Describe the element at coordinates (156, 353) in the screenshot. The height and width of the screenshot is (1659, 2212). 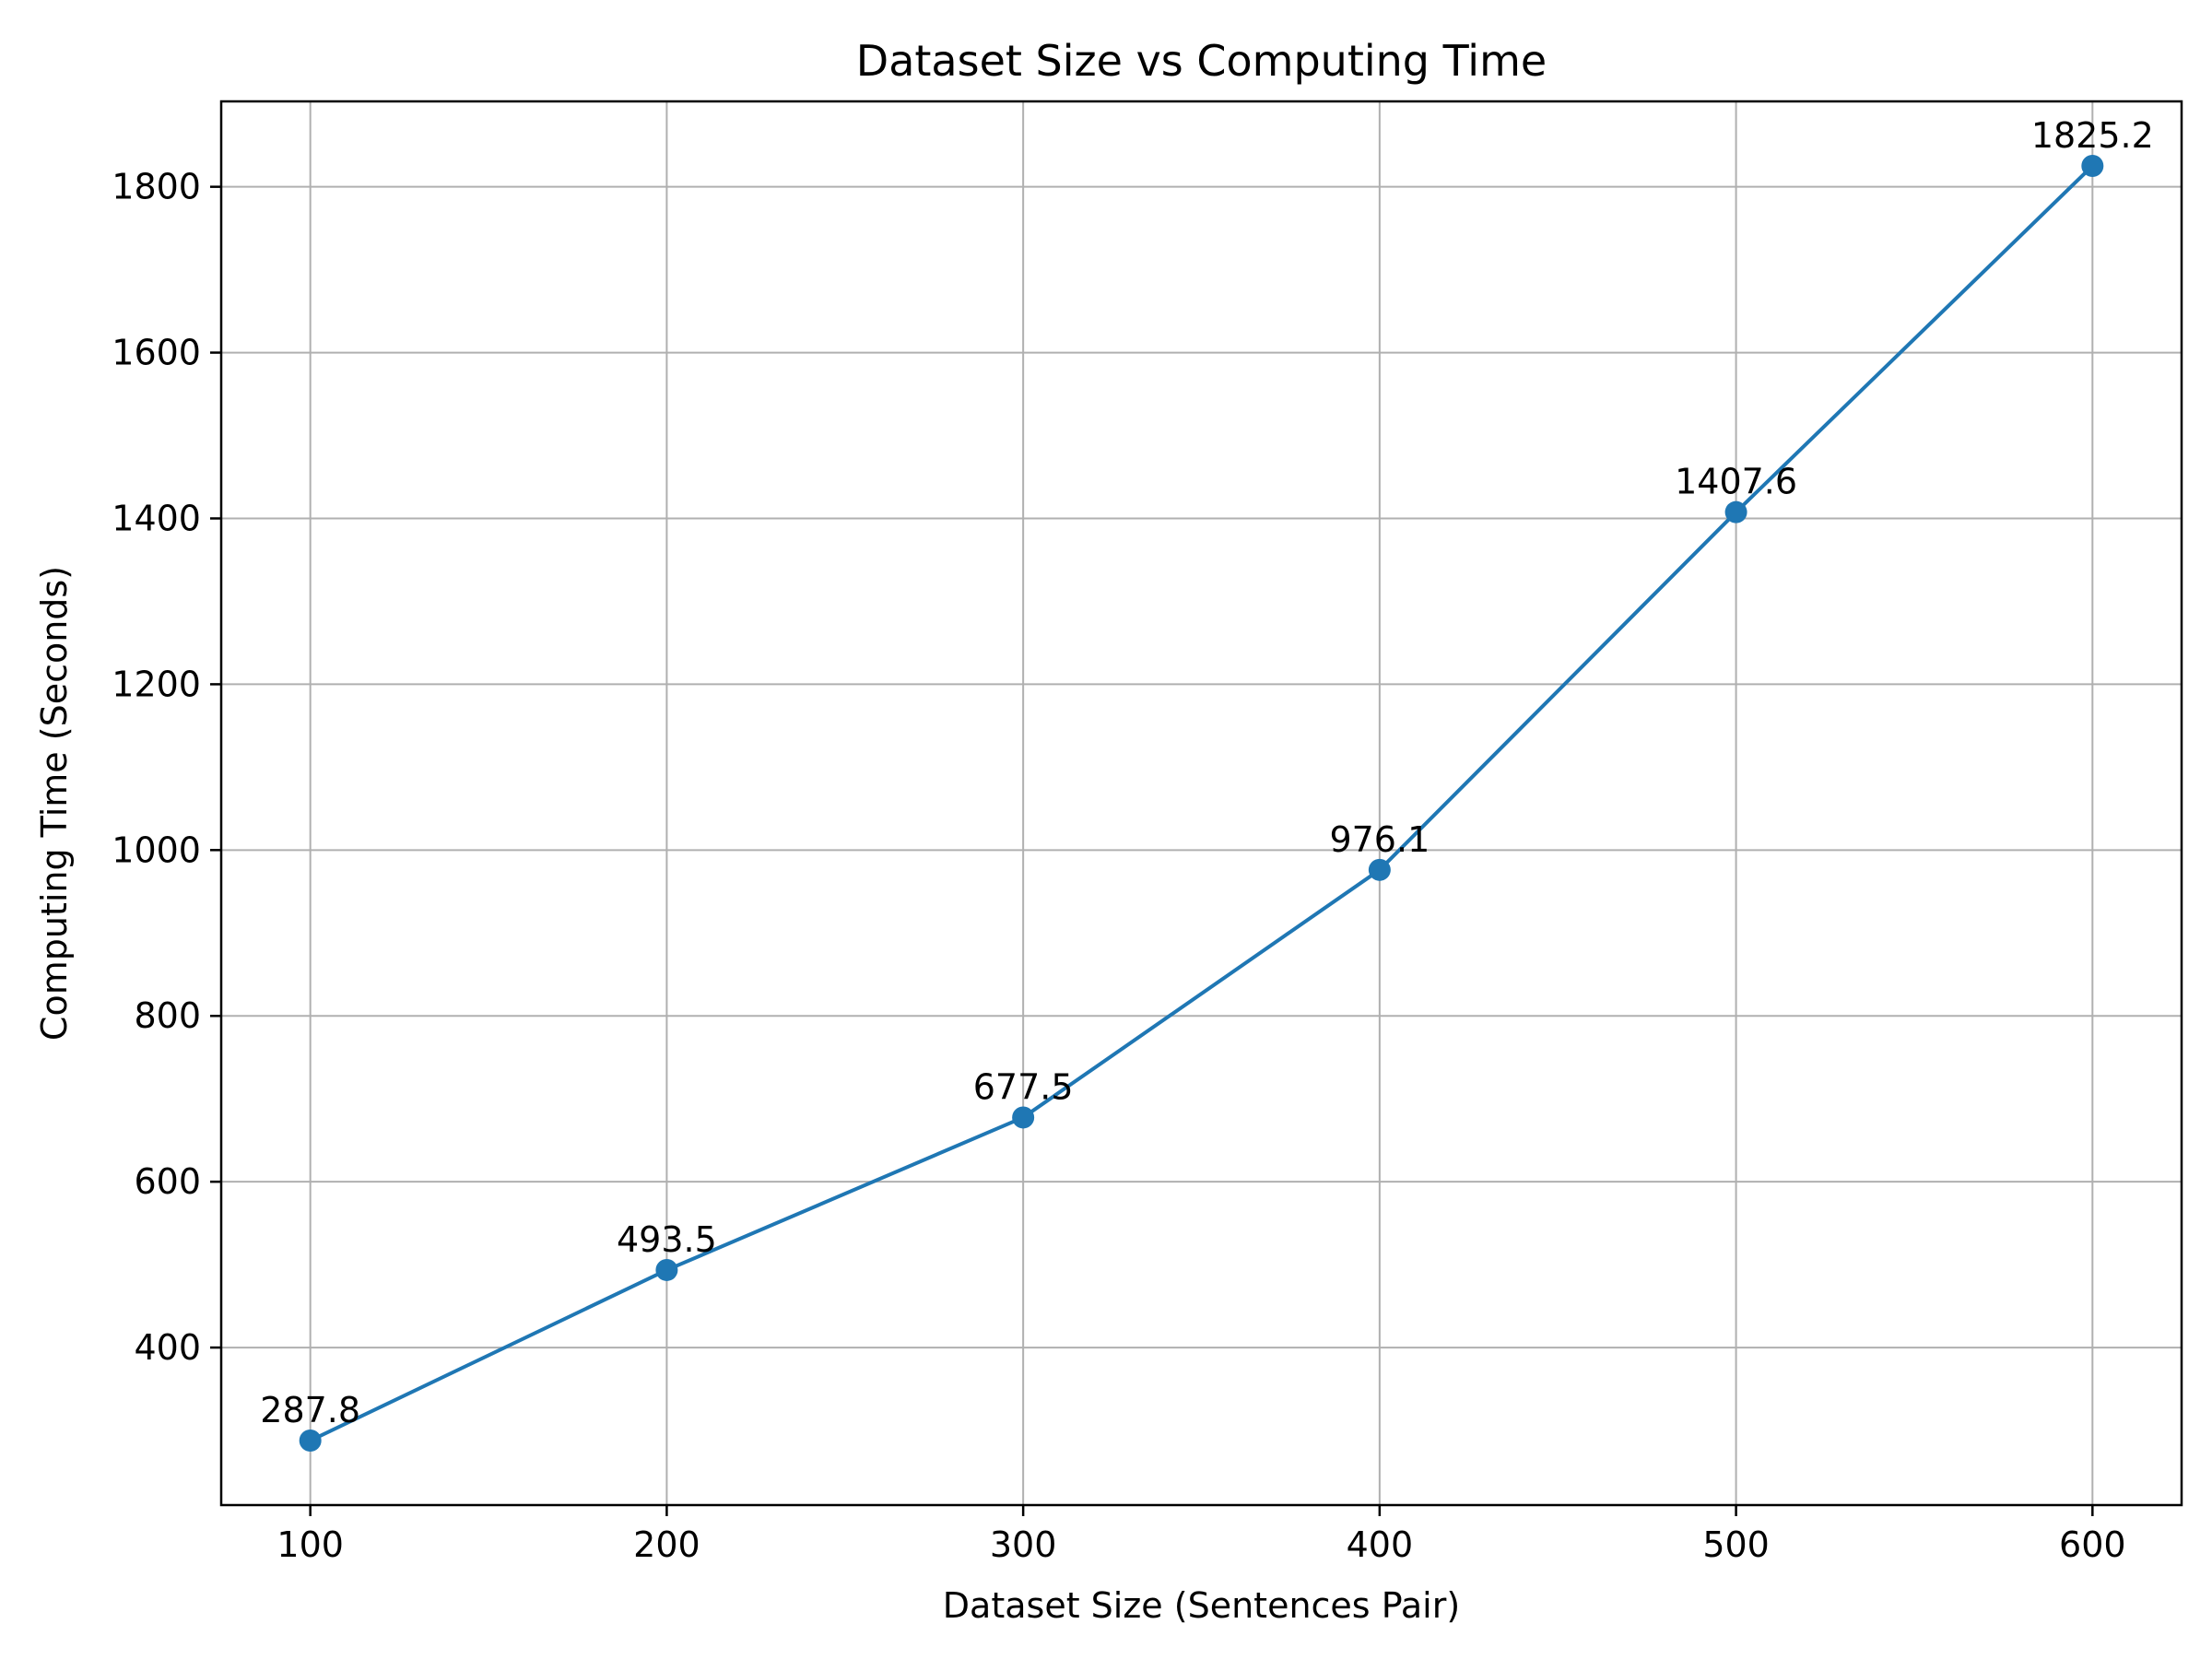
I see `y-tick-label: 1600` at that location.